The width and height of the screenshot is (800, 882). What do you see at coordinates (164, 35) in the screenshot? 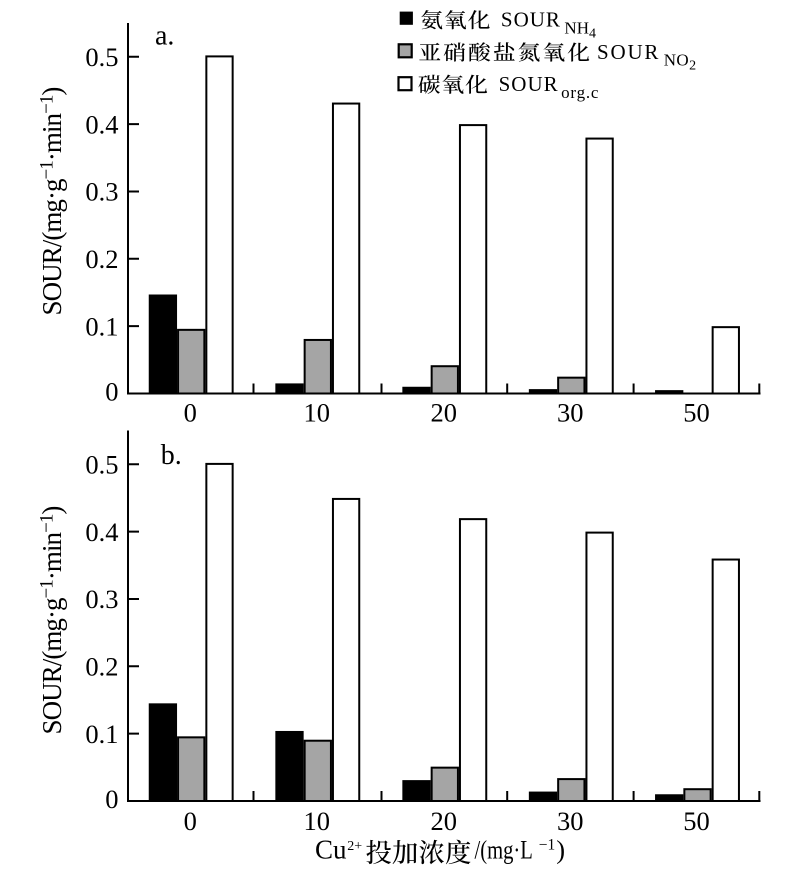
I see `svg-text: a.` at bounding box center [164, 35].